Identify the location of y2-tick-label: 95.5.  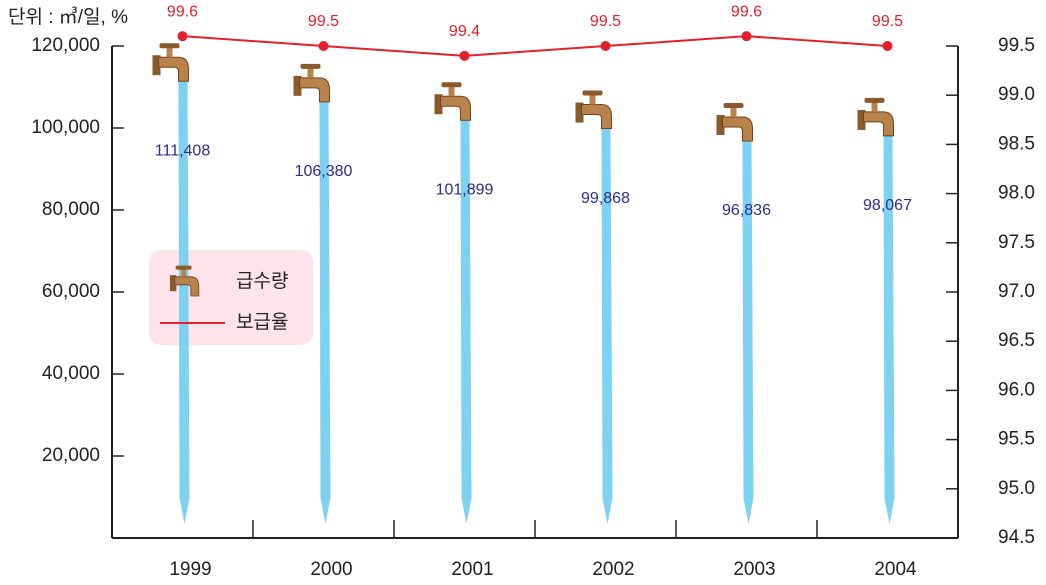
(1016, 439).